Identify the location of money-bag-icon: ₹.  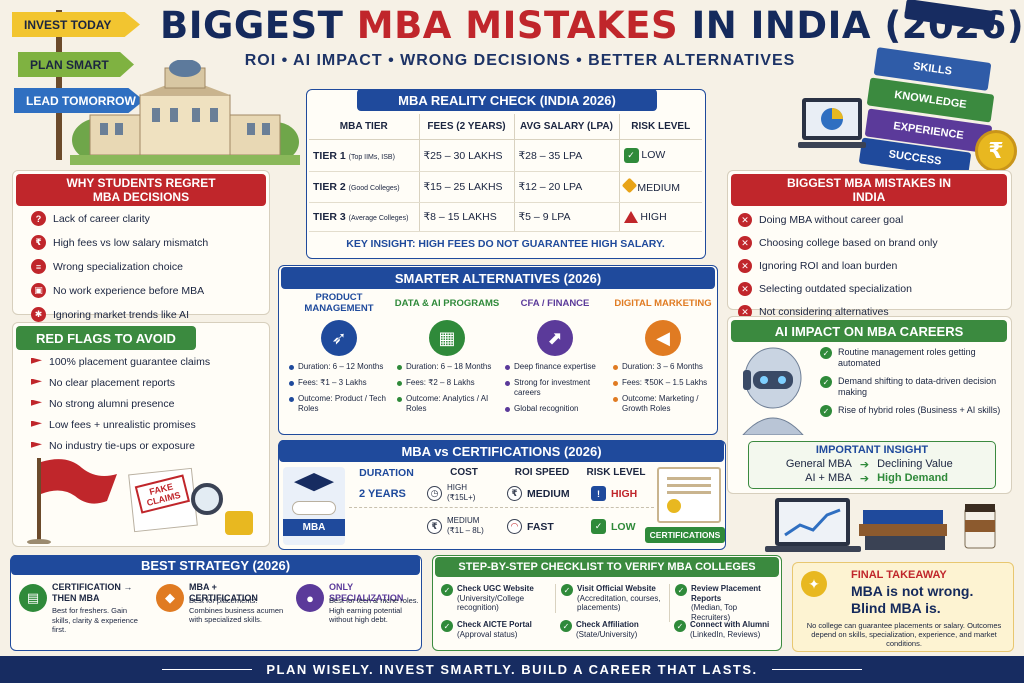
(38, 242).